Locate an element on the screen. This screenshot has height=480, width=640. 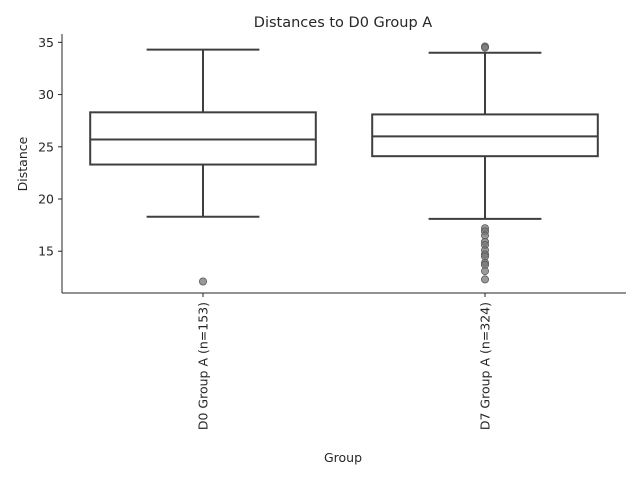
chart-title: Distances to D0 Group A is located at coordinates (343, 23).